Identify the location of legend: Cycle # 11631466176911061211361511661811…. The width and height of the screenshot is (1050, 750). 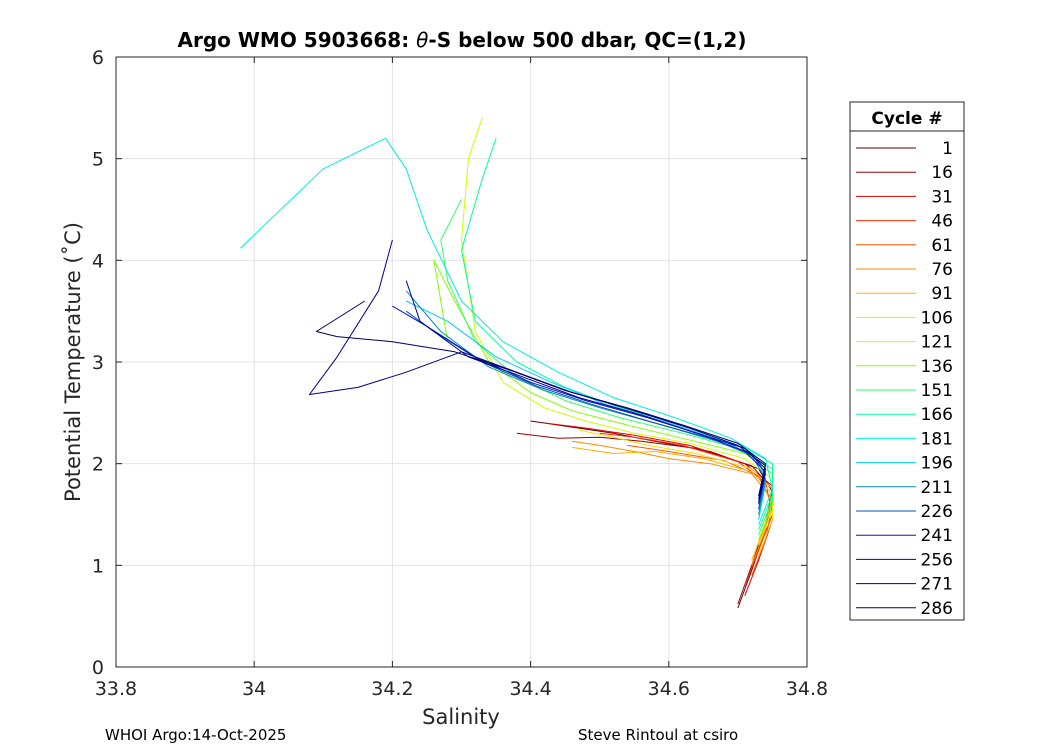
(907, 361).